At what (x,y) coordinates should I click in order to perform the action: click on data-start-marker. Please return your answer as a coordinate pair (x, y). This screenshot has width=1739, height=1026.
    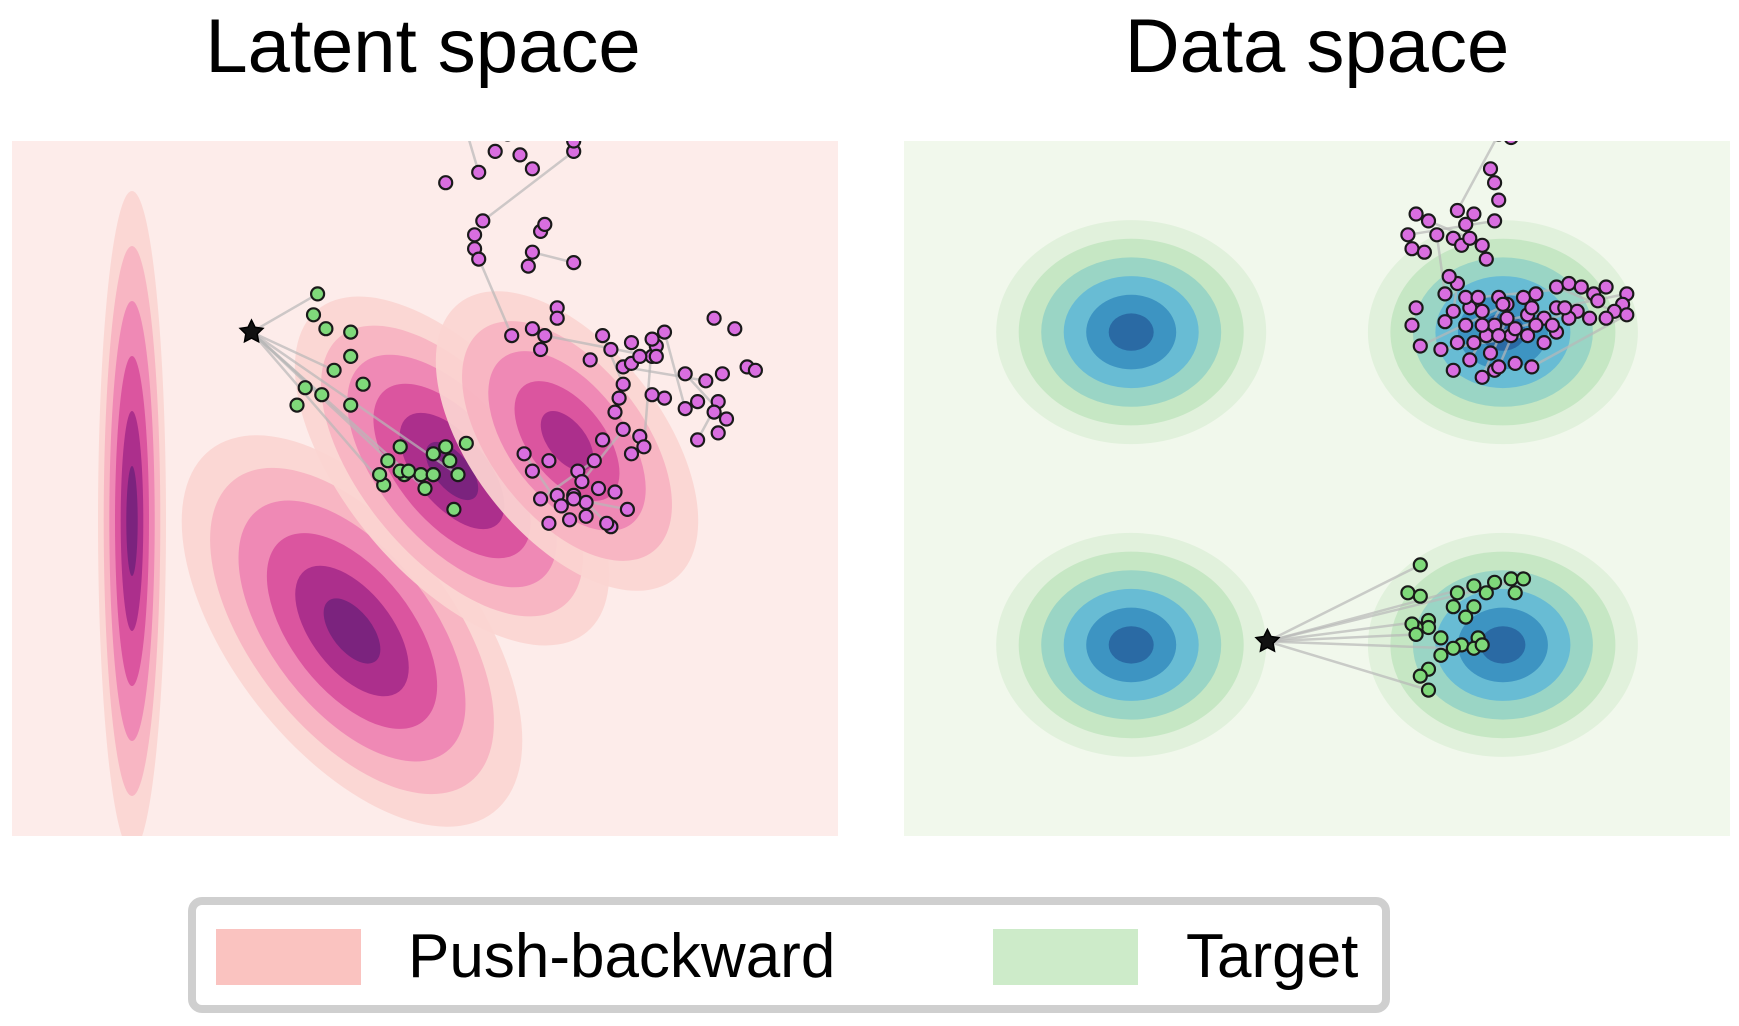
    Looking at the image, I should click on (1267, 640).